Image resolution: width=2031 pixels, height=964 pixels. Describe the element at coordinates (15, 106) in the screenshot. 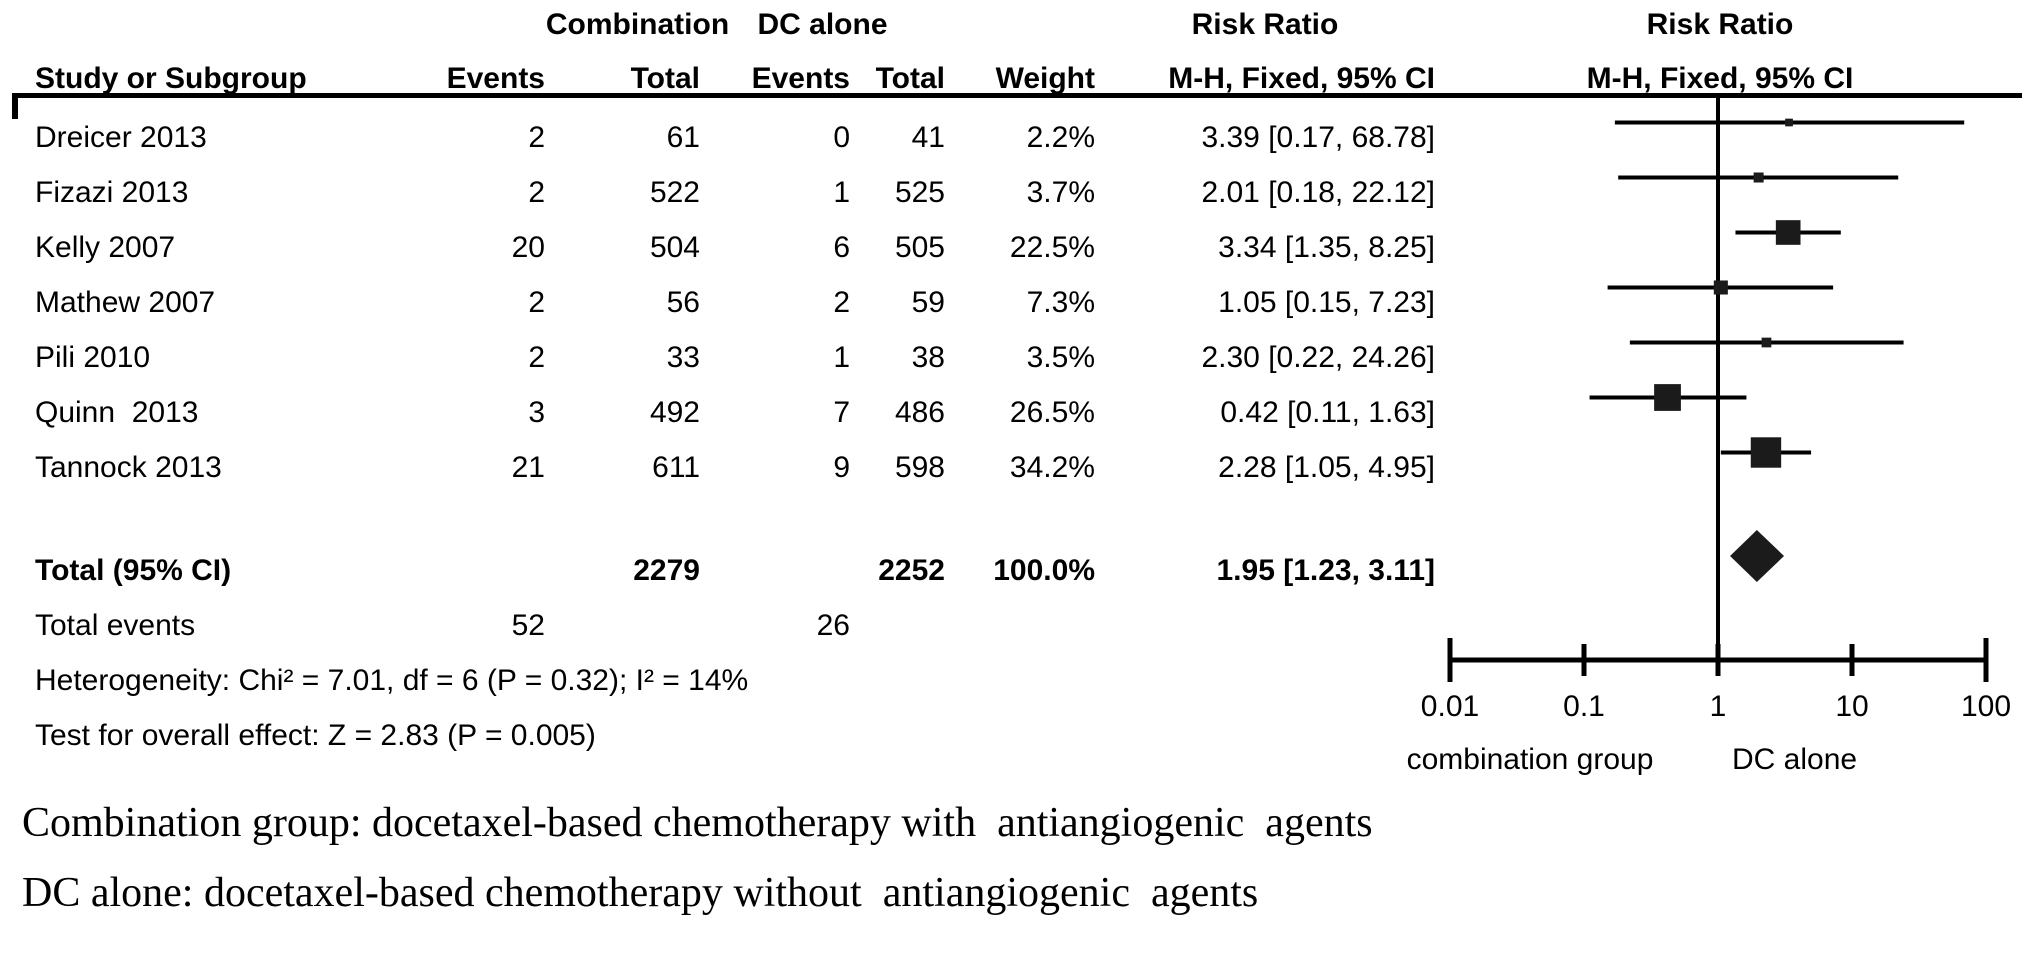

I see `header-rule-left-stub` at that location.